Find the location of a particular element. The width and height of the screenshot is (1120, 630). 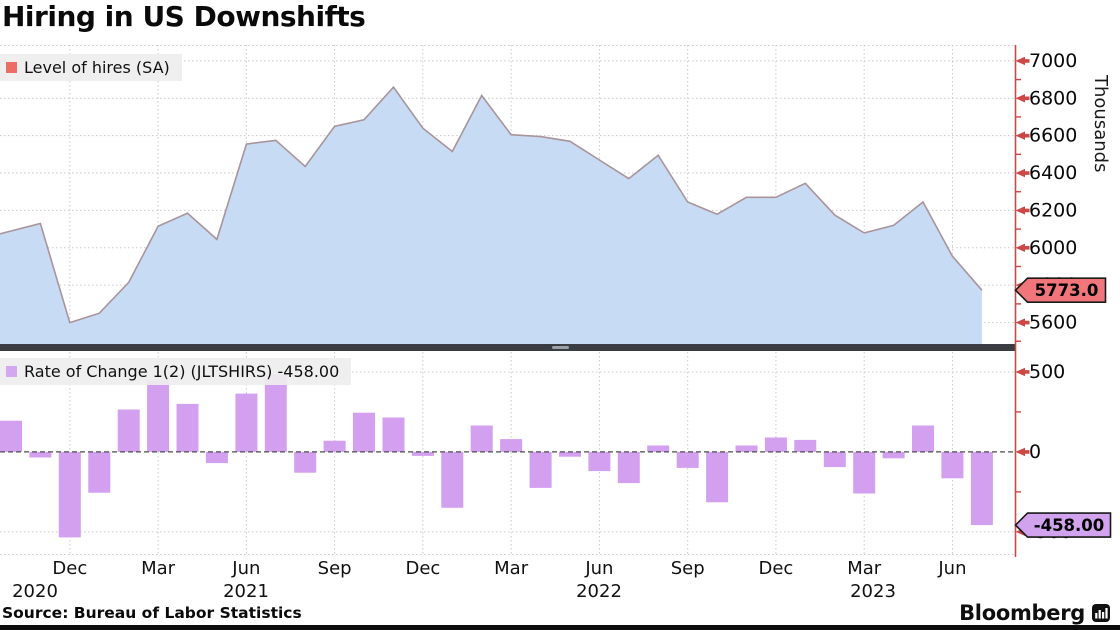

axis-tick-label: 6600 is located at coordinates (1053, 136).